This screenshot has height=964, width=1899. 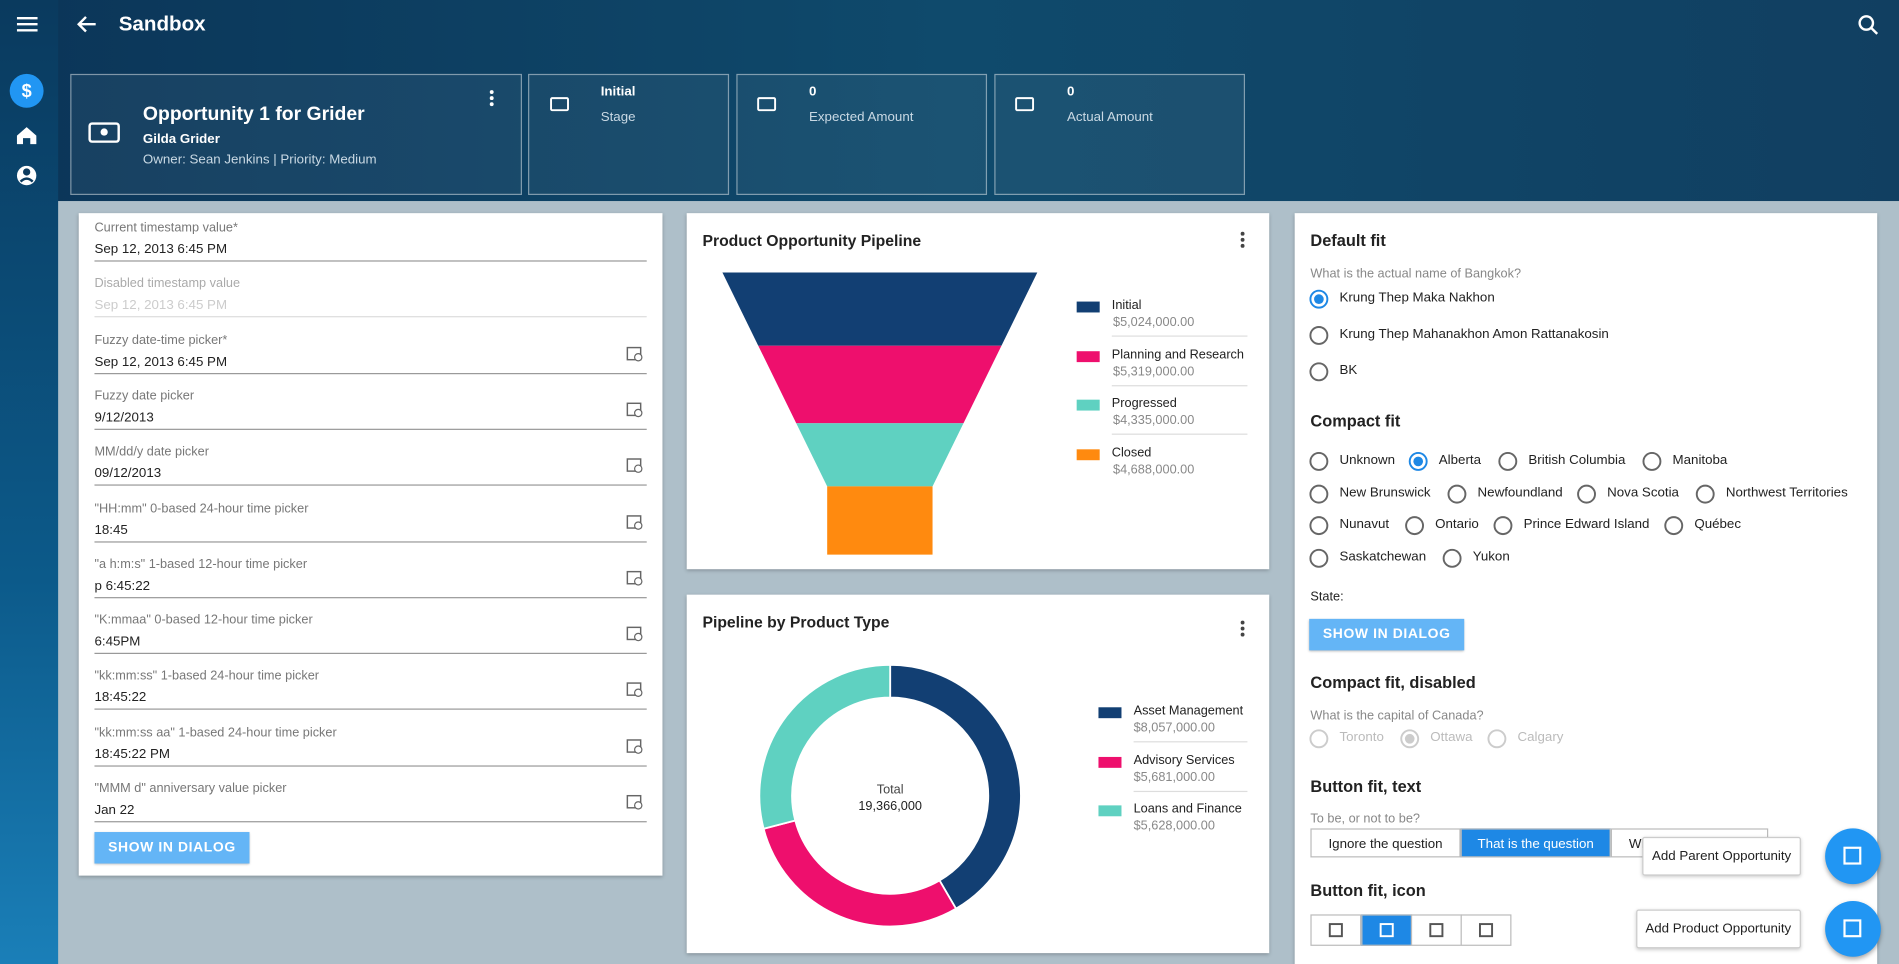 What do you see at coordinates (812, 240) in the screenshot?
I see `chart-title: Product Opportunity Pipeline` at bounding box center [812, 240].